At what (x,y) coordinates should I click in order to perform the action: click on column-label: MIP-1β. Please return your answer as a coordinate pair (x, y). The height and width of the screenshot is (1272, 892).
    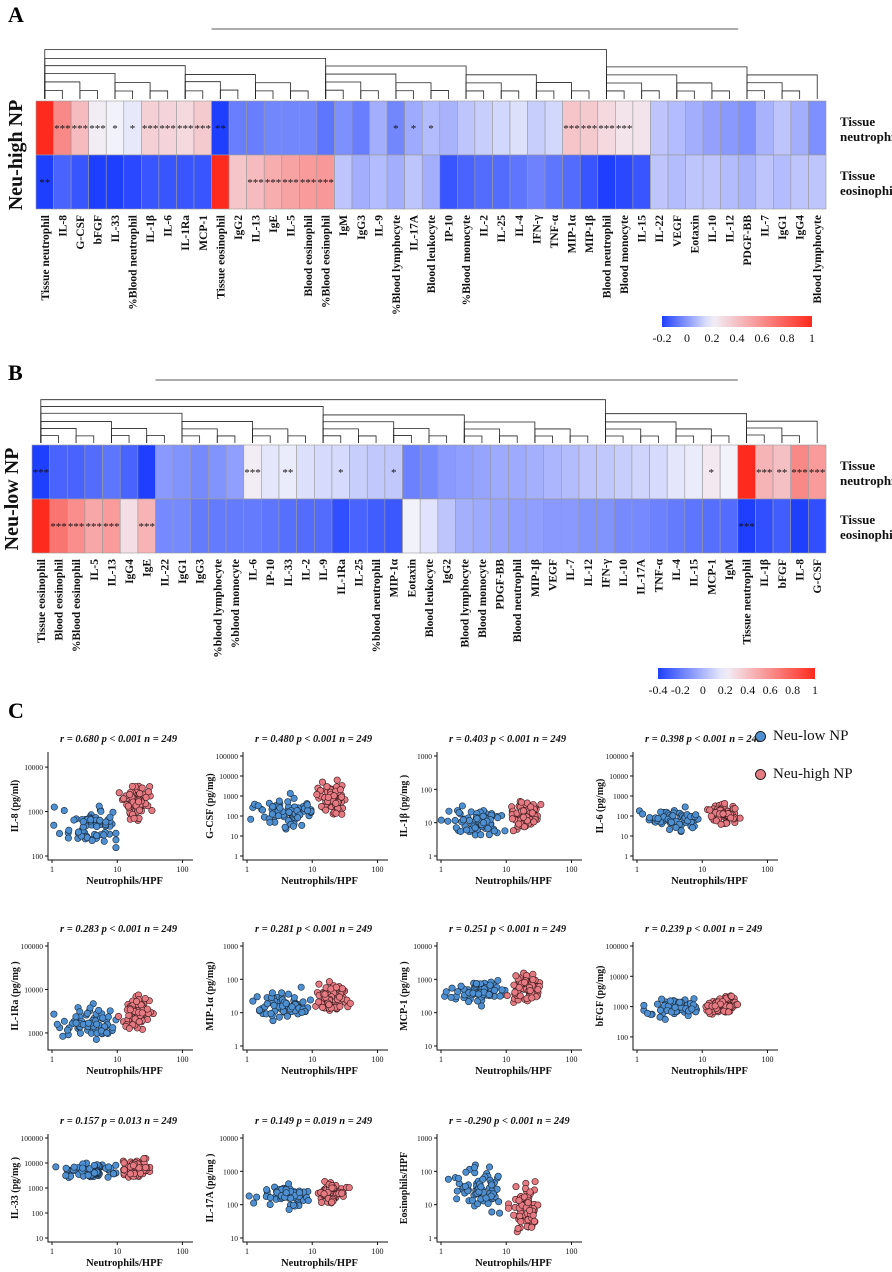
    Looking at the image, I should click on (590, 234).